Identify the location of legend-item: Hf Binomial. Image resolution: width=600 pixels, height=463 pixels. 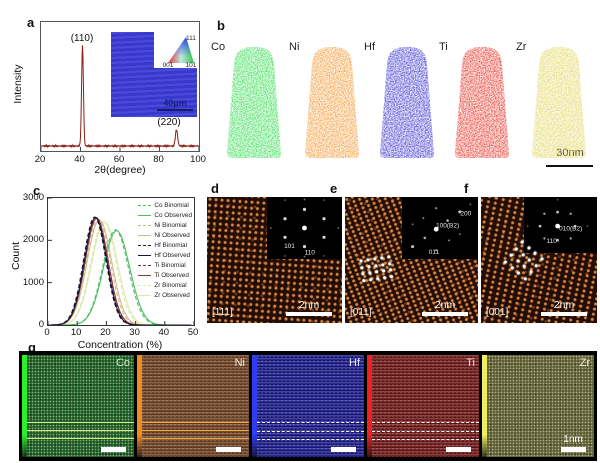
(165, 245).